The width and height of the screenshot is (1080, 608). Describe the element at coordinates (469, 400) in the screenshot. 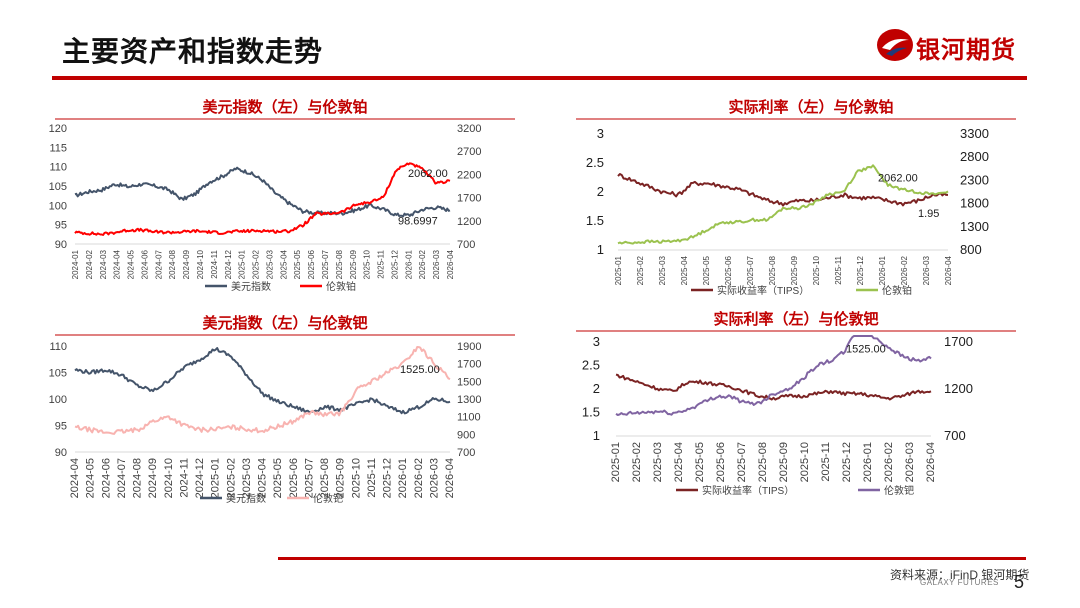

I see `y-right-tick-label: 1300` at that location.